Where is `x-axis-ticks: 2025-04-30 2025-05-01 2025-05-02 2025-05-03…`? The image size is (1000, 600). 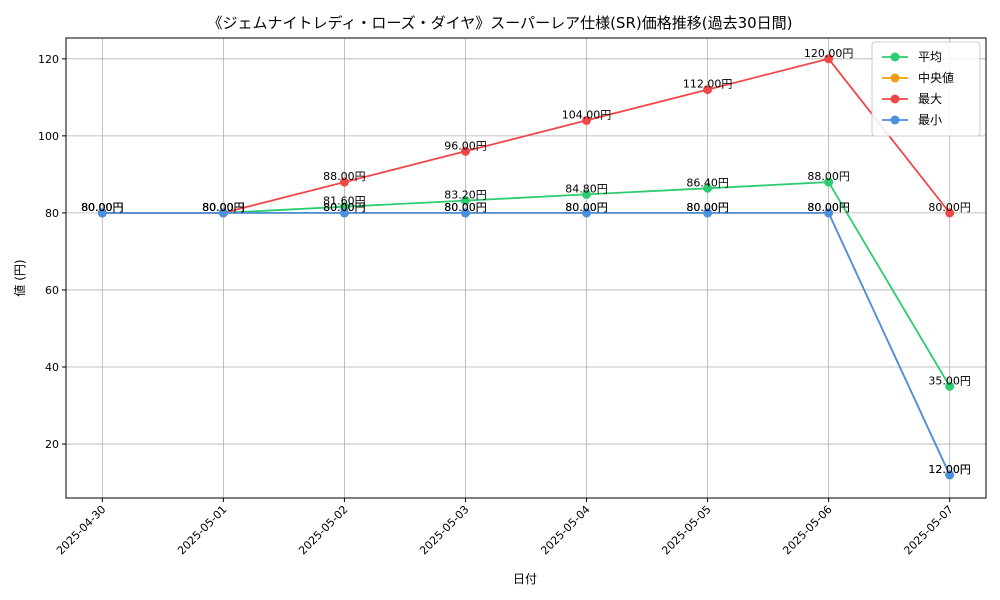
x-axis-ticks: 2025-04-30 2025-05-01 2025-05-02 2025-05-03… is located at coordinates (505, 527).